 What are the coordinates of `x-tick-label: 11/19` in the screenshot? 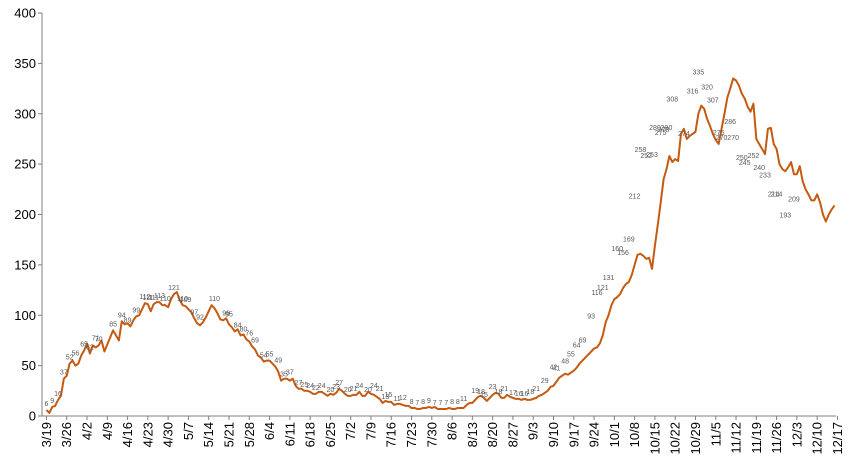 It's located at (756, 438).